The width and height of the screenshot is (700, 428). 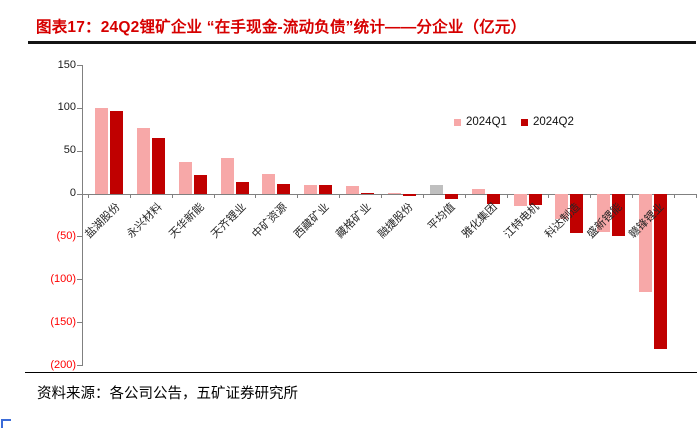 I want to click on category-label-text: 中矿资源, so click(x=270, y=221).